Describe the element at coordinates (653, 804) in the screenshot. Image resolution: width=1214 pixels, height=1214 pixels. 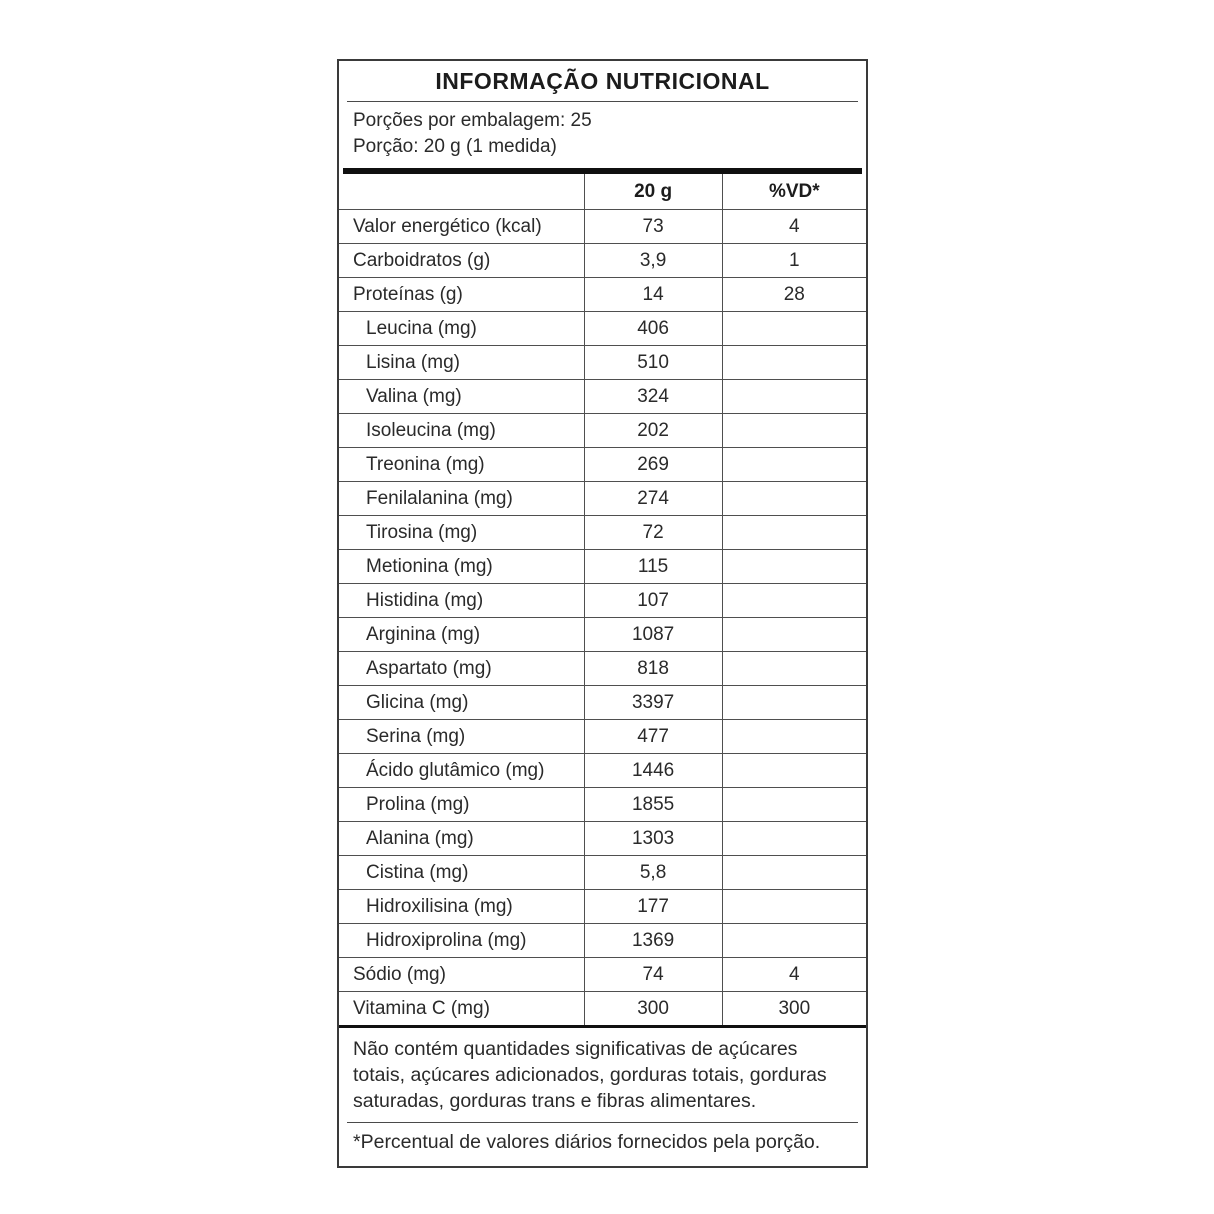
I see `row-amount: 1855` at that location.